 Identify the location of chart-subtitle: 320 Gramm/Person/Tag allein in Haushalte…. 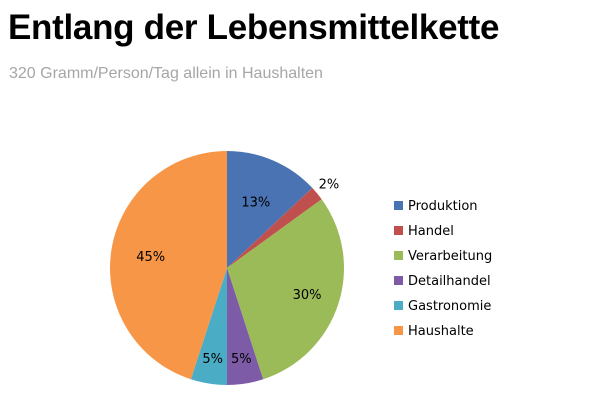
(166, 73).